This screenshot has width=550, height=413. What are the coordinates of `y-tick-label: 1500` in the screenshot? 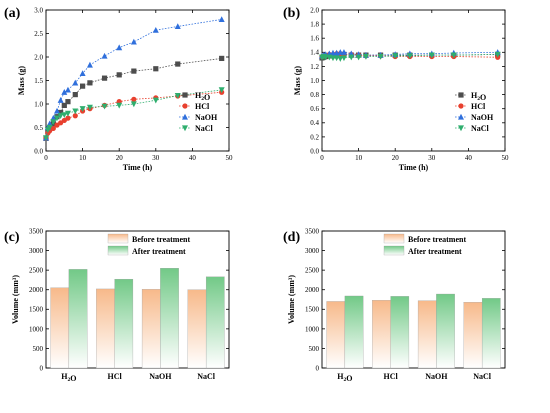 It's located at (312, 310).